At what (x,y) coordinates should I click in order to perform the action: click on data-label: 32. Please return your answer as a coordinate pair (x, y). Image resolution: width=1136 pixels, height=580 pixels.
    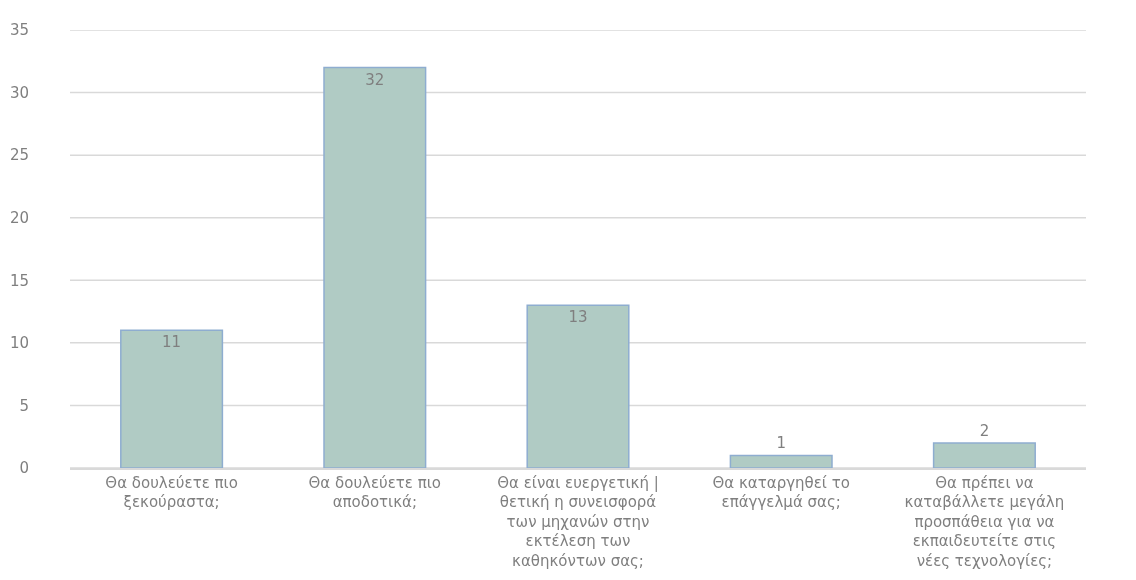
    Looking at the image, I should click on (375, 79).